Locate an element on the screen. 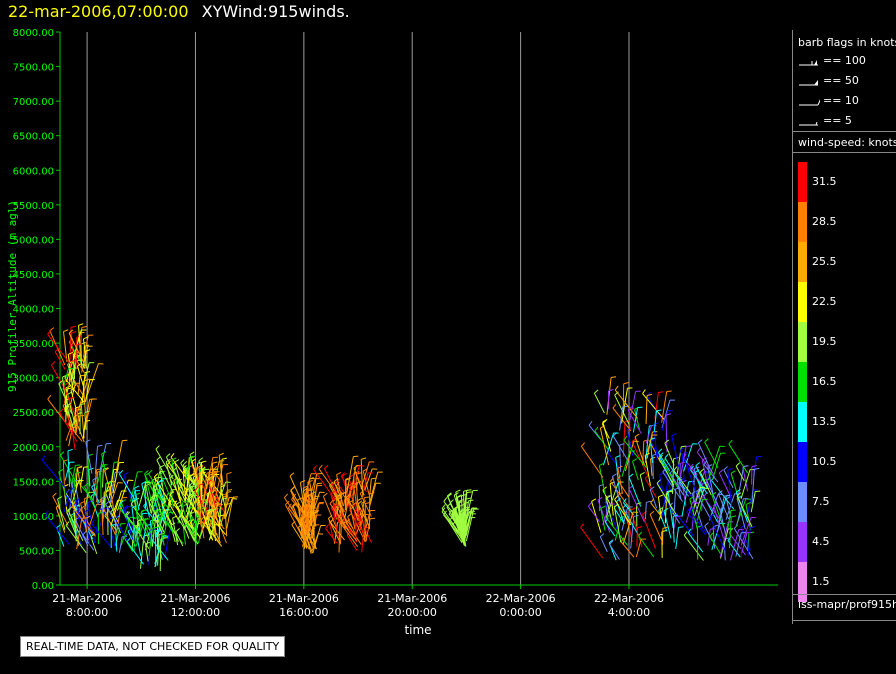 Image resolution: width=896 pixels, height=674 pixels. colorbar-label: 13.5 is located at coordinates (824, 421).